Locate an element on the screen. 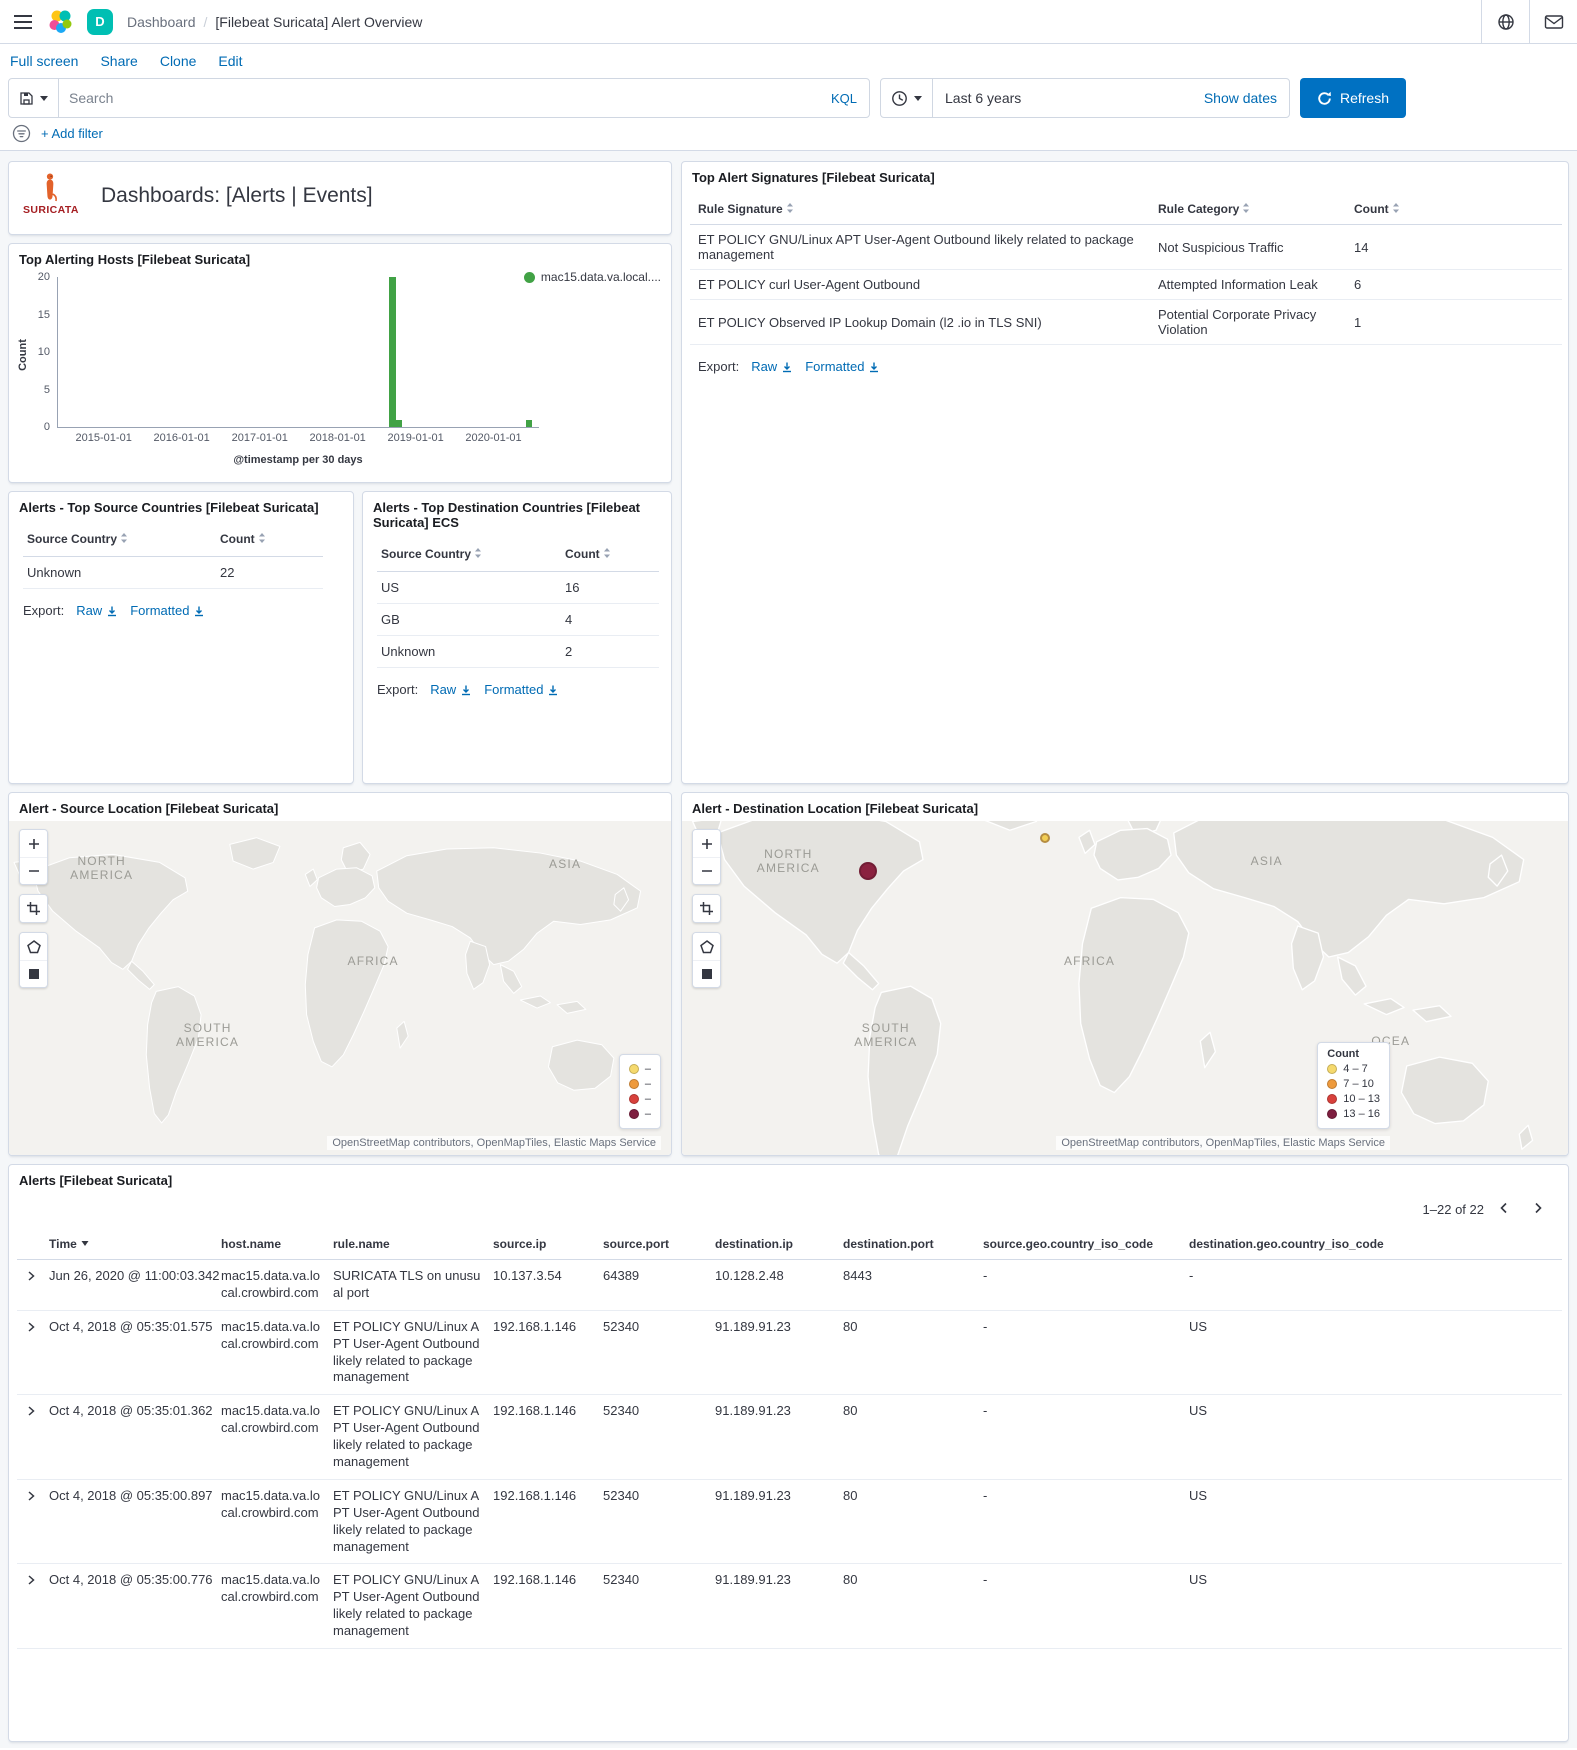 This screenshot has width=1577, height=1750. alerts-dashboard-link: Alerts is located at coordinates (258, 195).